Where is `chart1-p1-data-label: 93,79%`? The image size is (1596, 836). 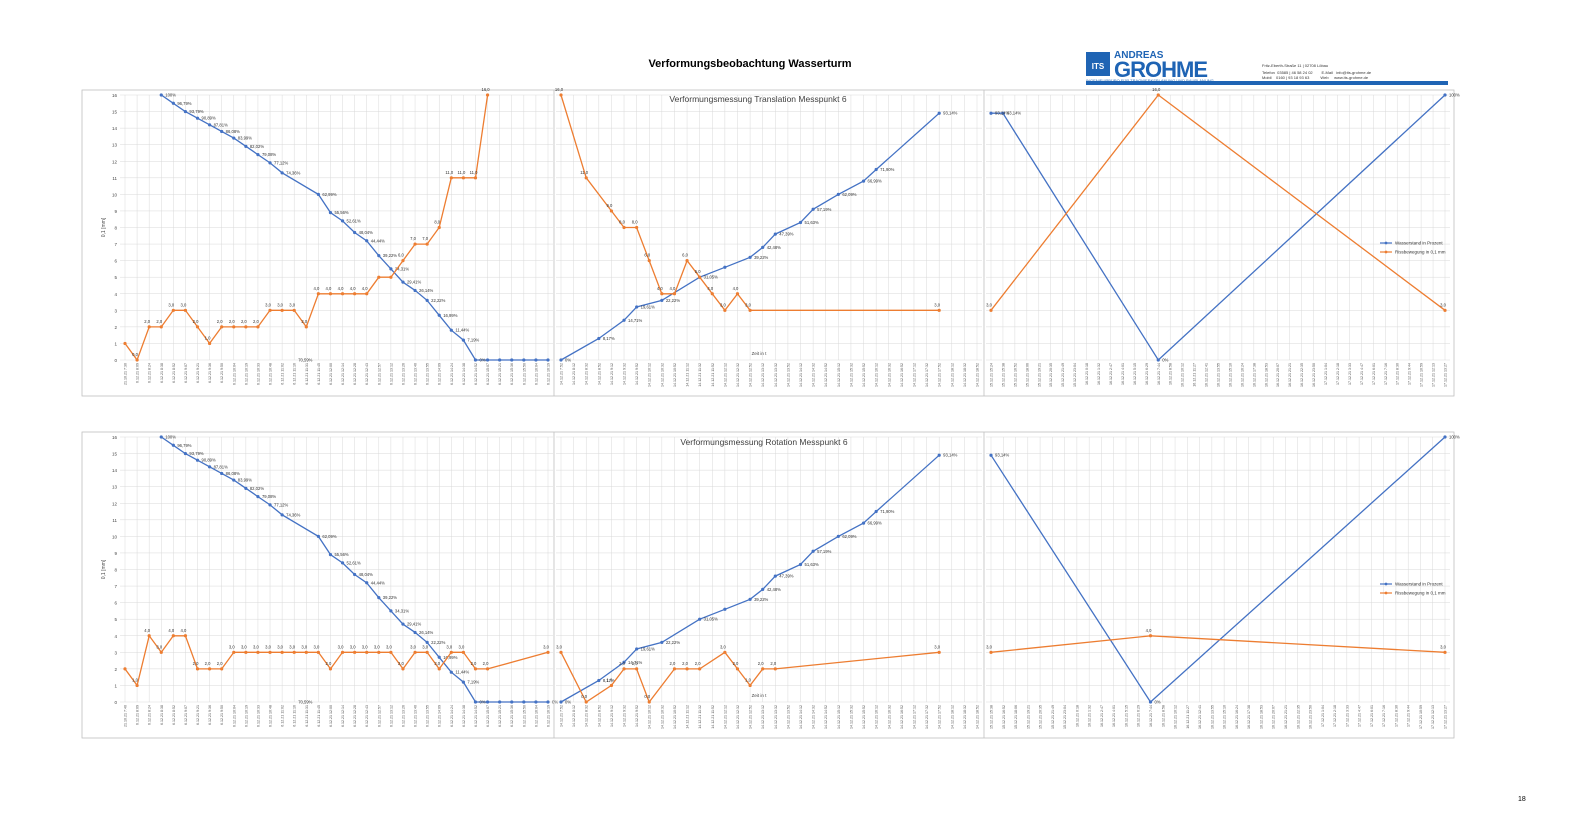
chart1-p1-data-label: 93,79% is located at coordinates (196, 111).